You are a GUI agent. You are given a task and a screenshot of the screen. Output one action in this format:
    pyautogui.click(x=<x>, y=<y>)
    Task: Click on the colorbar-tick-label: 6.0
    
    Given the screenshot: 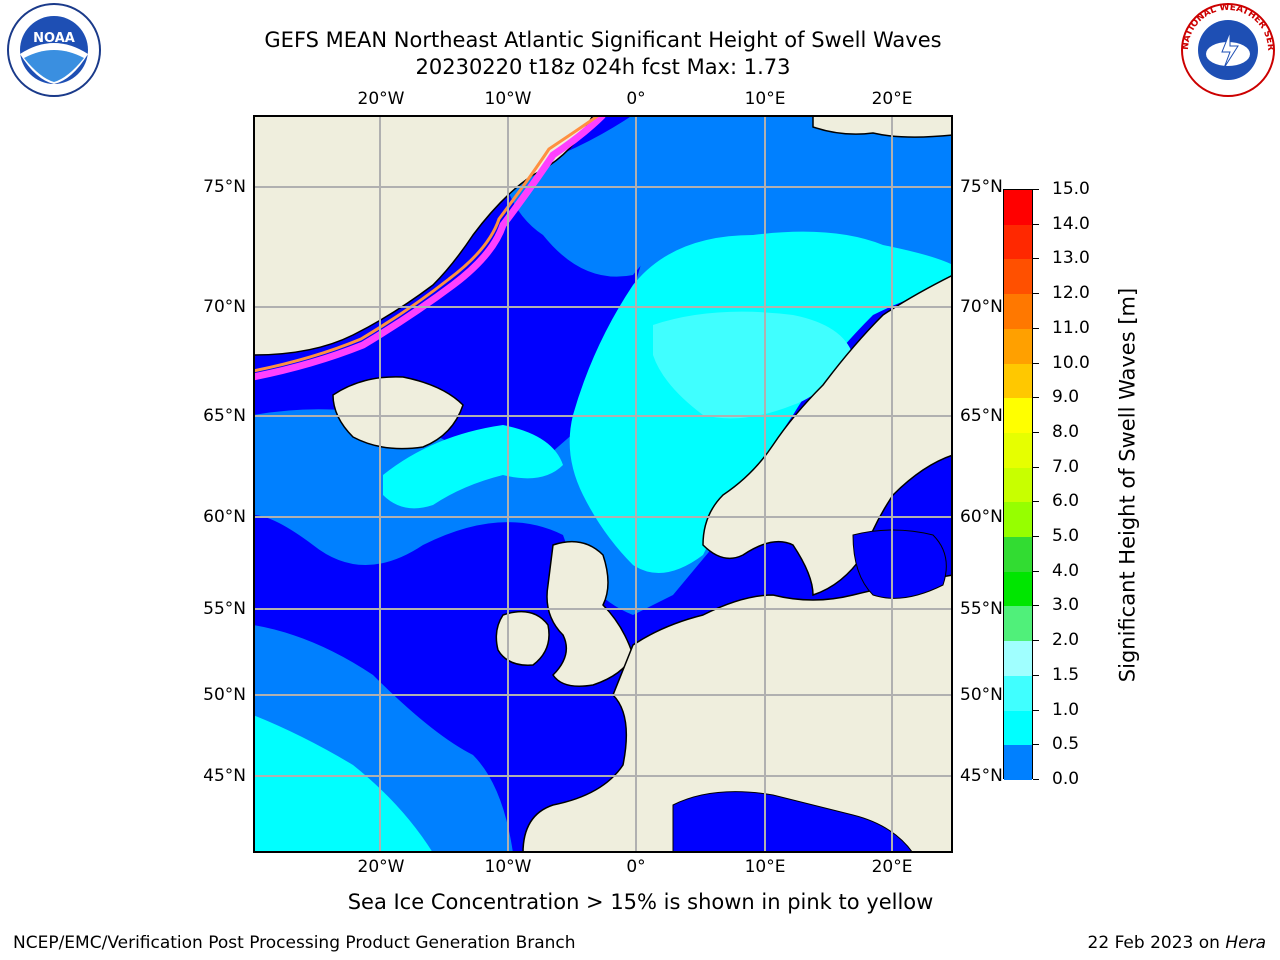 What is the action you would take?
    pyautogui.click(x=1066, y=501)
    